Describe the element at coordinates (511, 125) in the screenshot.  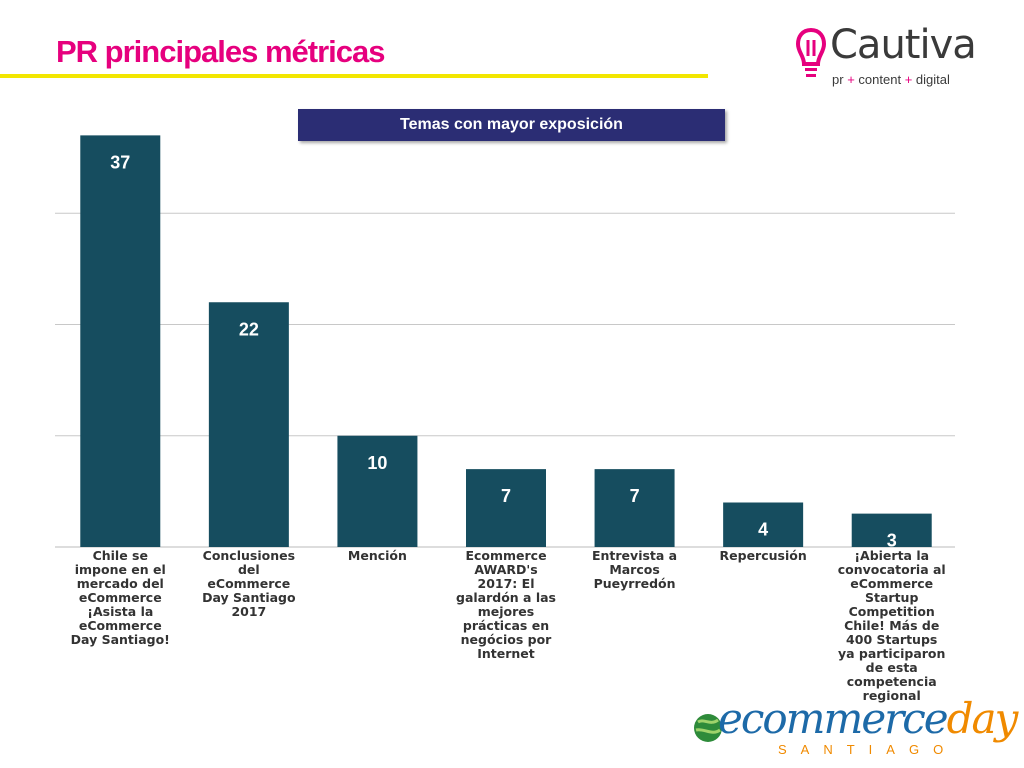
I see `series-label: Temas con mayor exposición` at that location.